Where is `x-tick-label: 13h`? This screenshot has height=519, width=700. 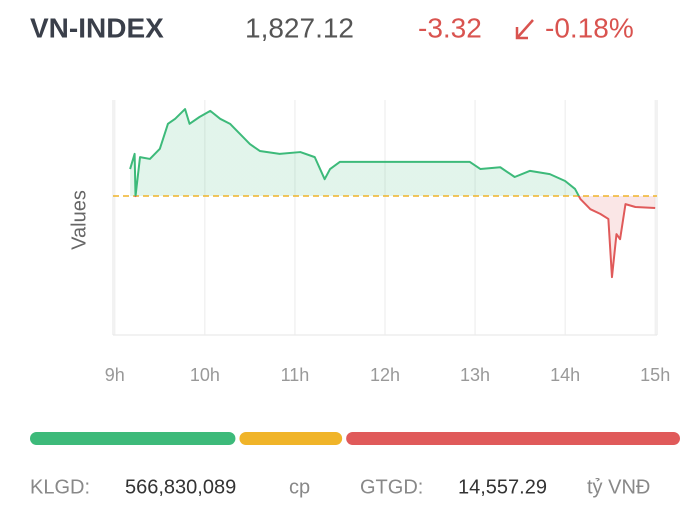
x-tick-label: 13h is located at coordinates (475, 375).